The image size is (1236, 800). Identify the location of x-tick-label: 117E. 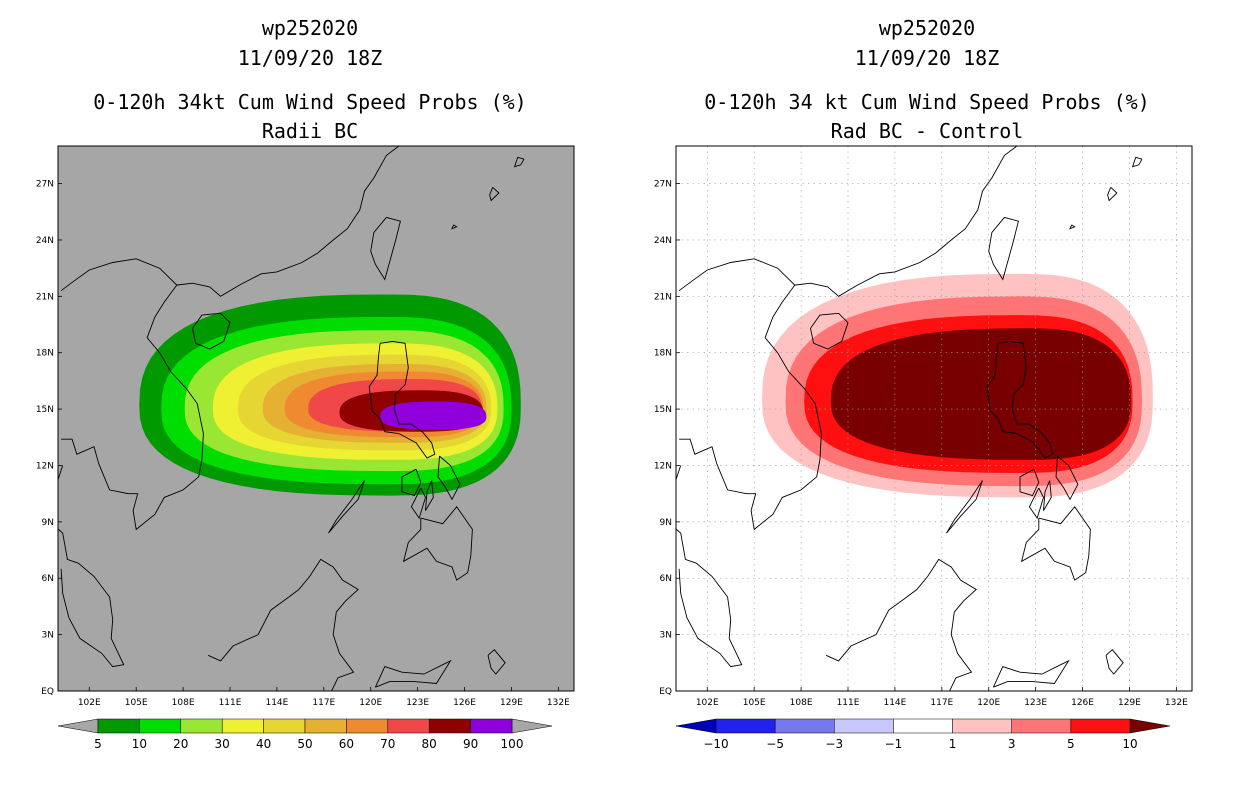
(941, 703).